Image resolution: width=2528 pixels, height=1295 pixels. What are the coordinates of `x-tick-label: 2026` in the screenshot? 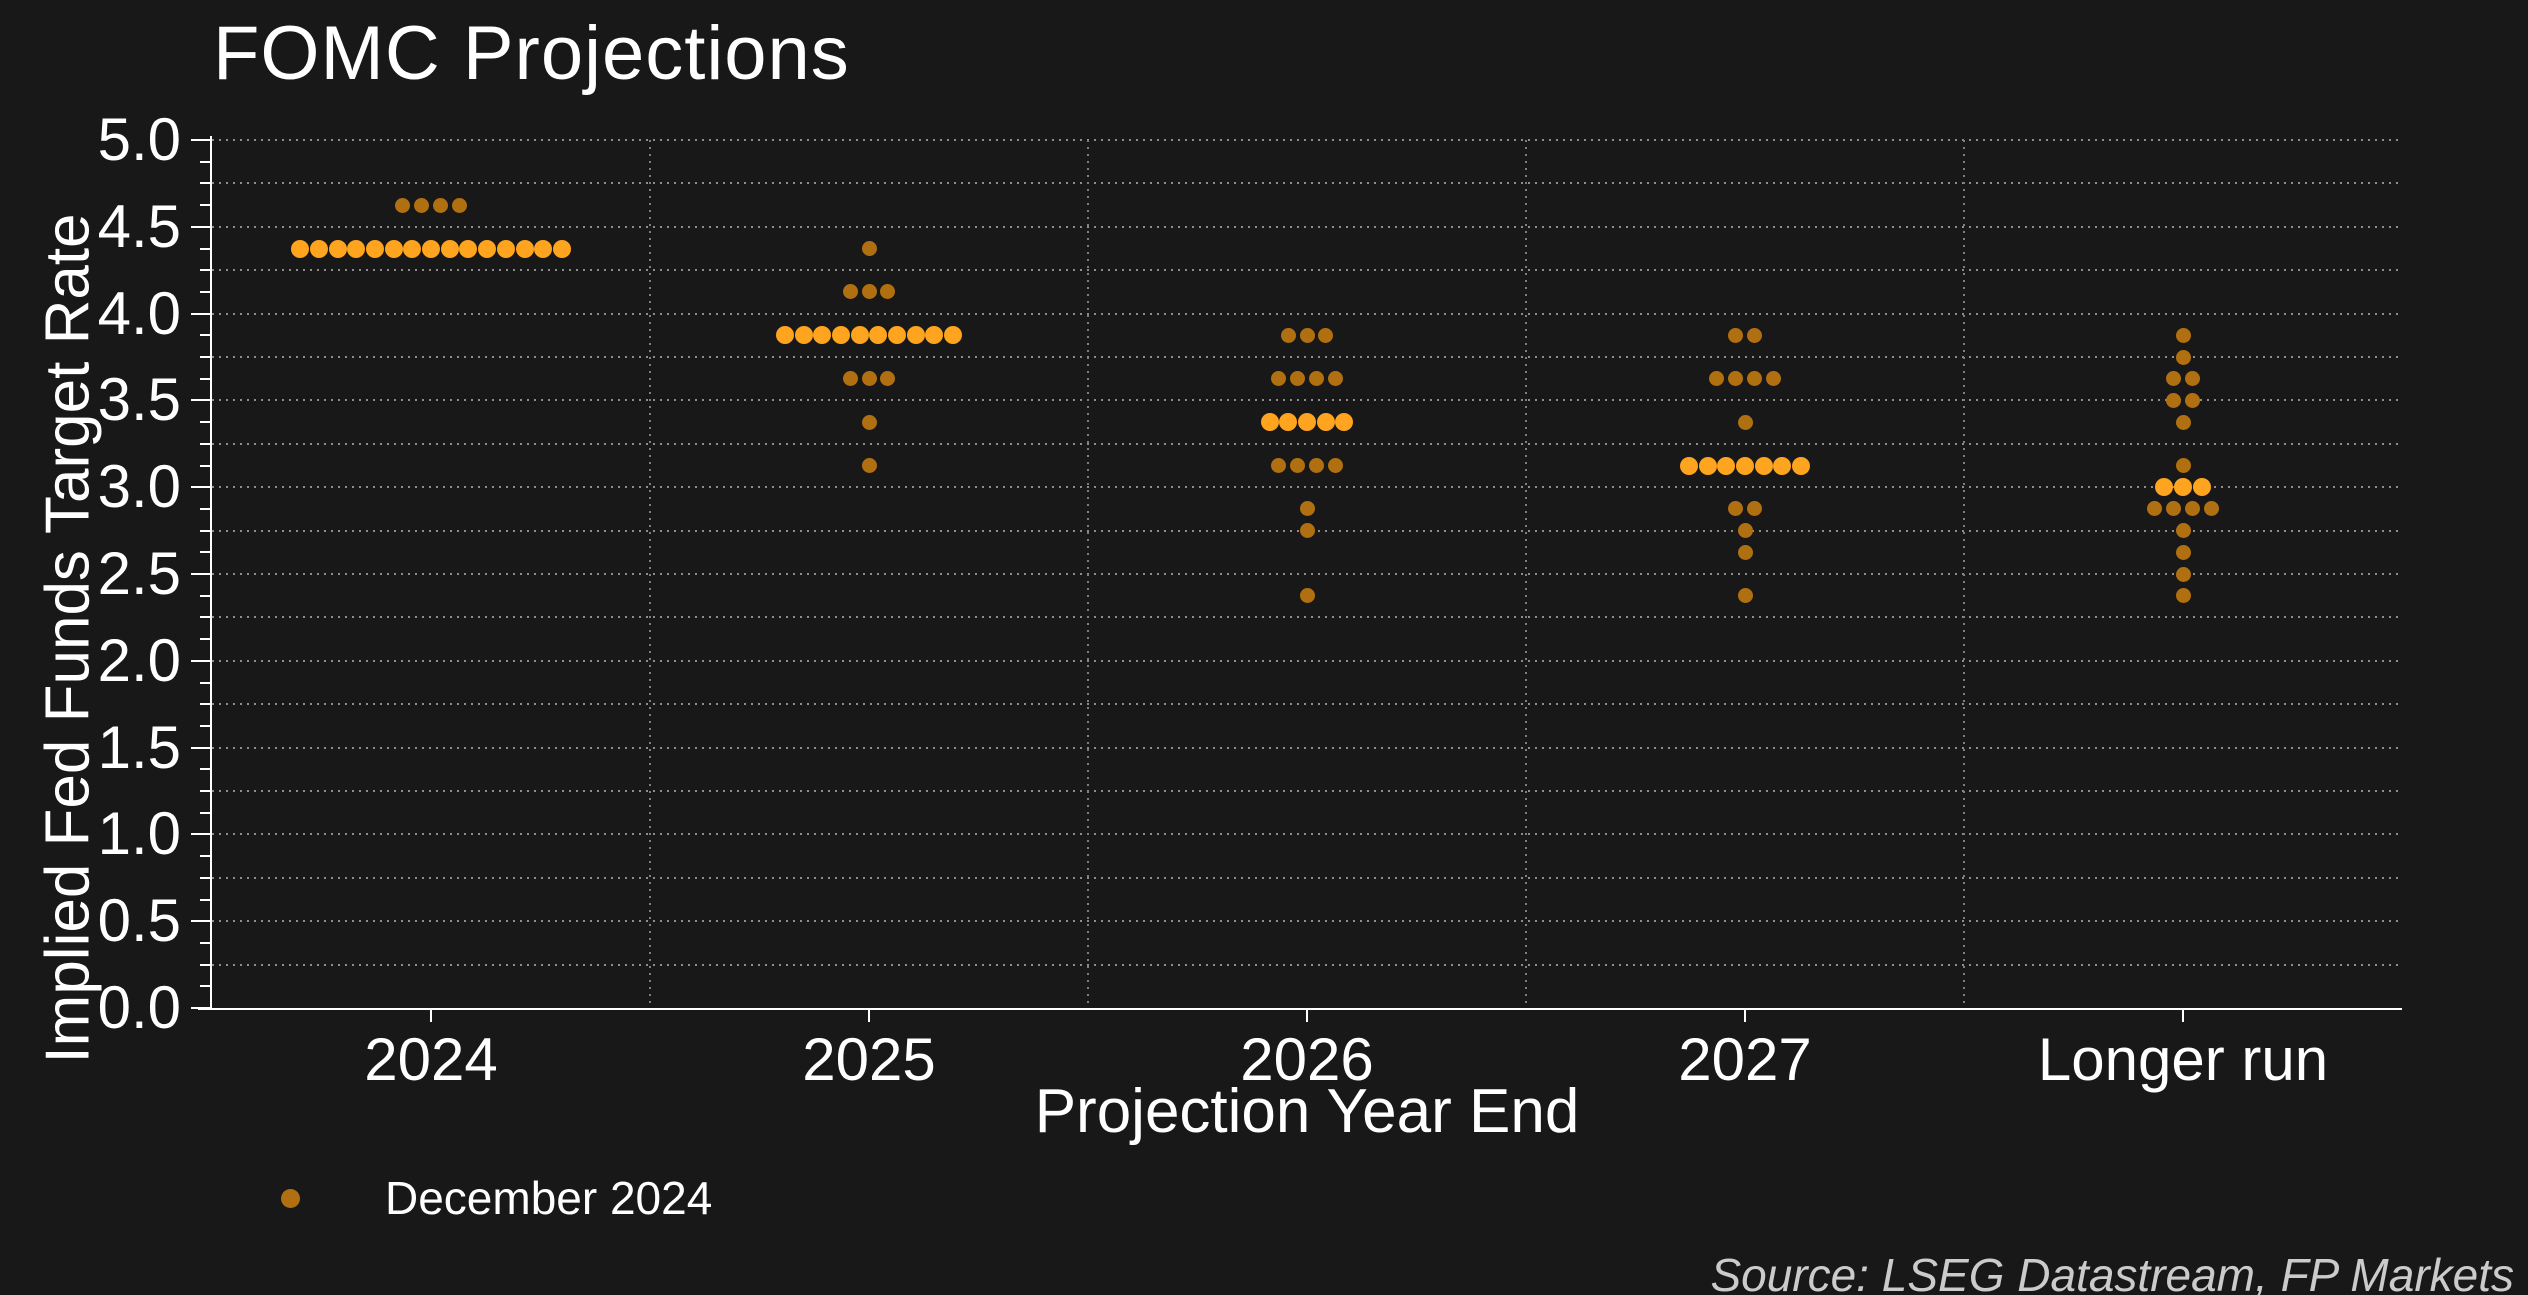 It's located at (1307, 1059).